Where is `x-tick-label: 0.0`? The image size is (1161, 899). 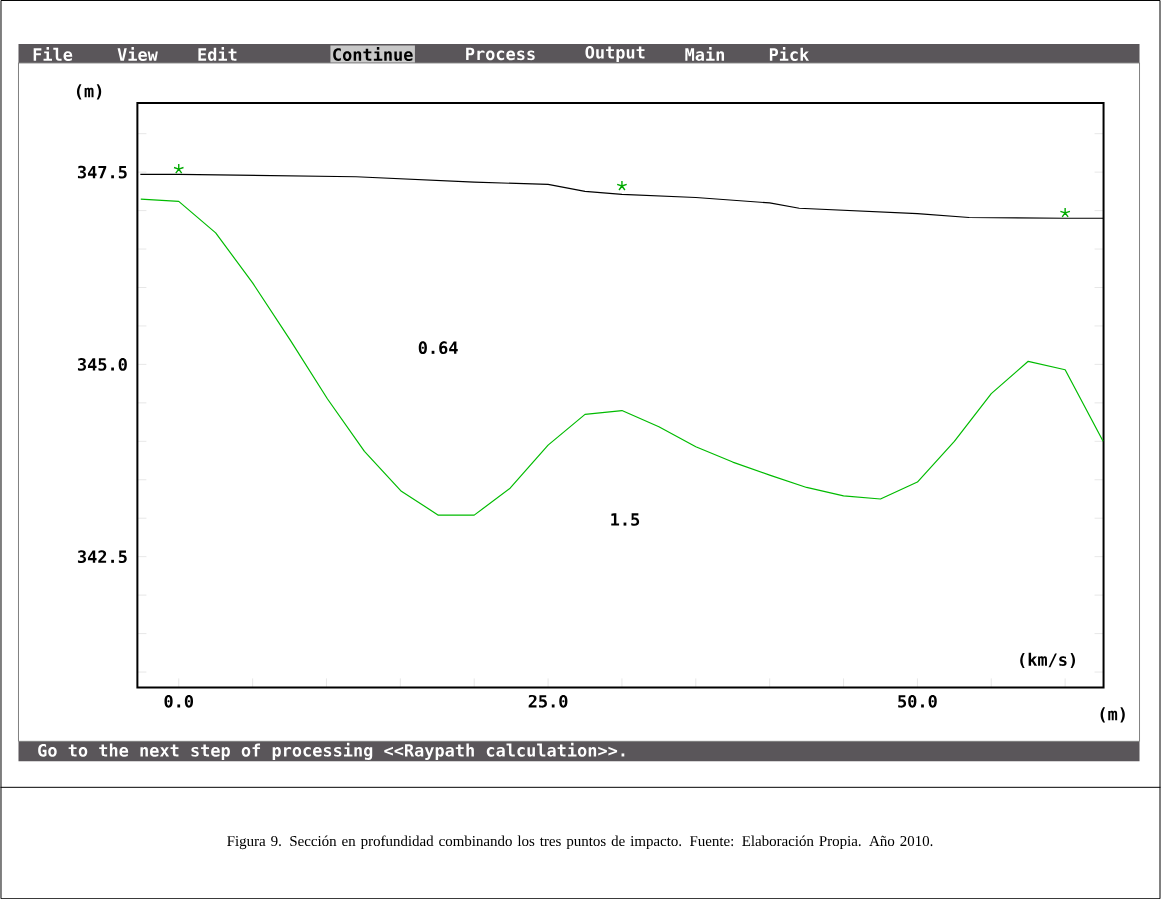
x-tick-label: 0.0 is located at coordinates (179, 701).